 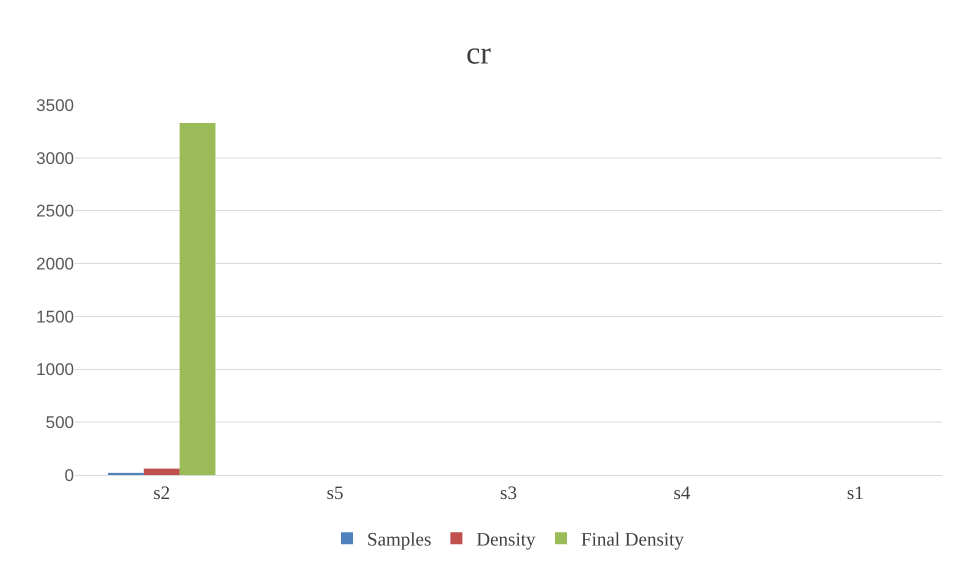 I want to click on chart-title: cr, so click(x=479, y=52).